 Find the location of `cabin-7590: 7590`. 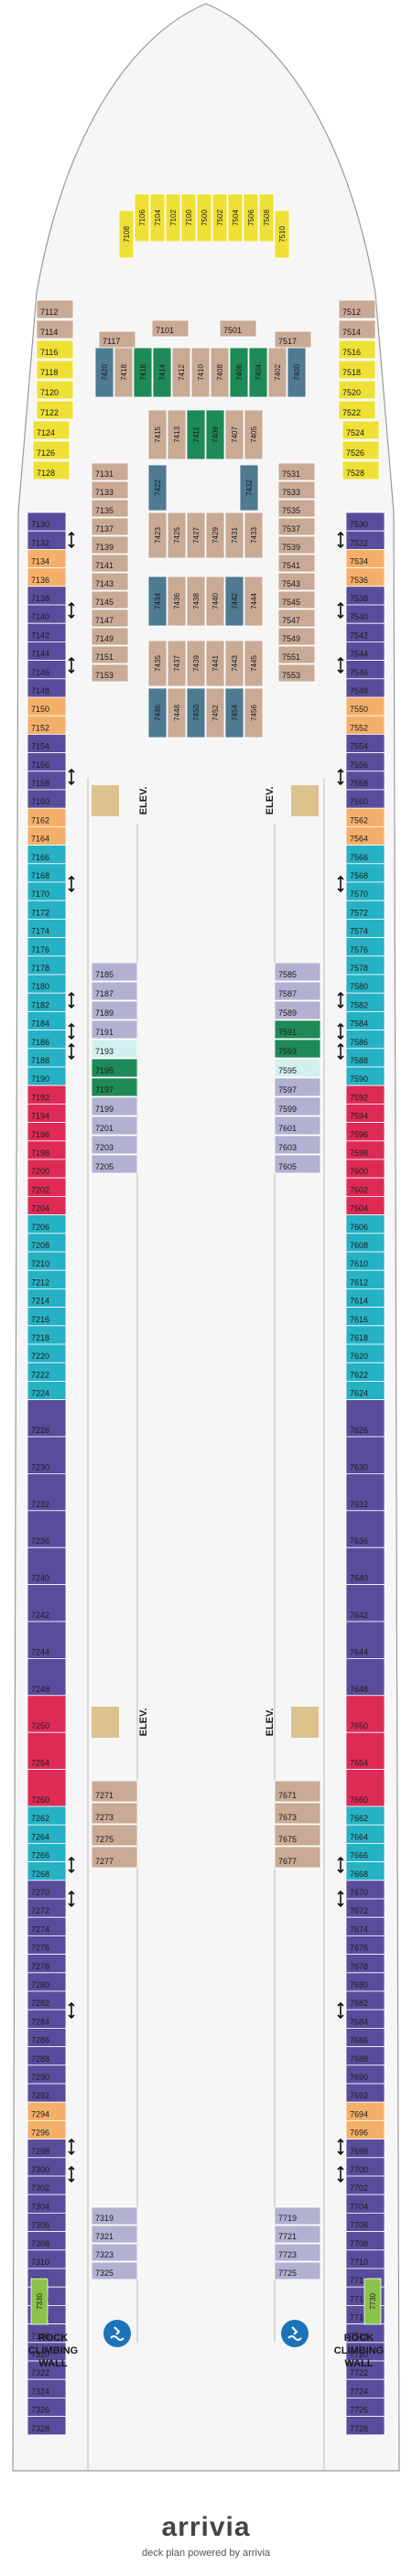

cabin-7590: 7590 is located at coordinates (365, 1076).